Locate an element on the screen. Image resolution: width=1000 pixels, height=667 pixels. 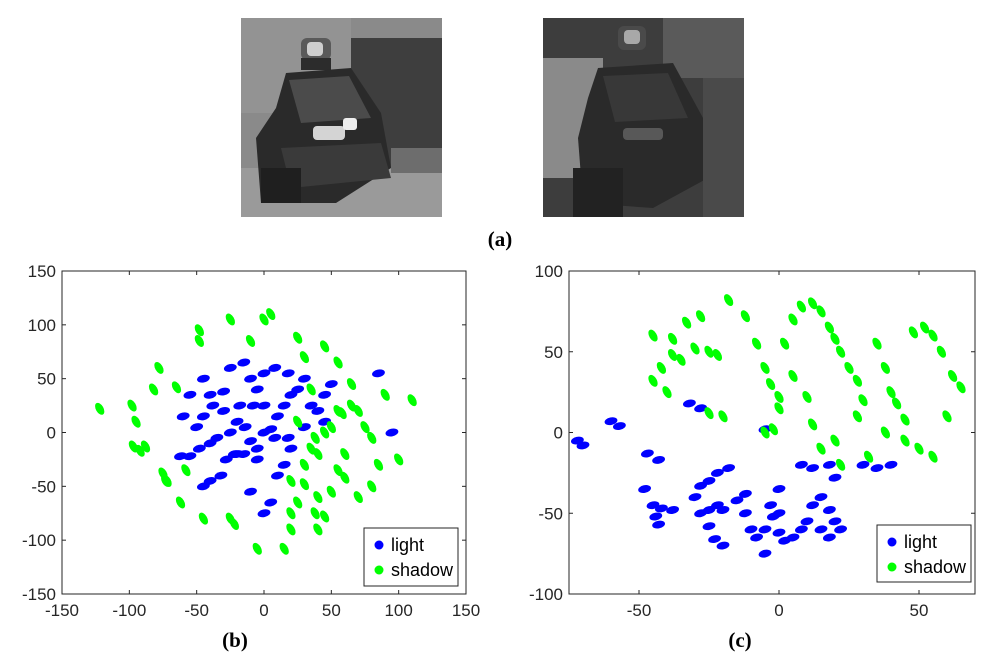
y-tick-label: -100 is located at coordinates (39, 540).